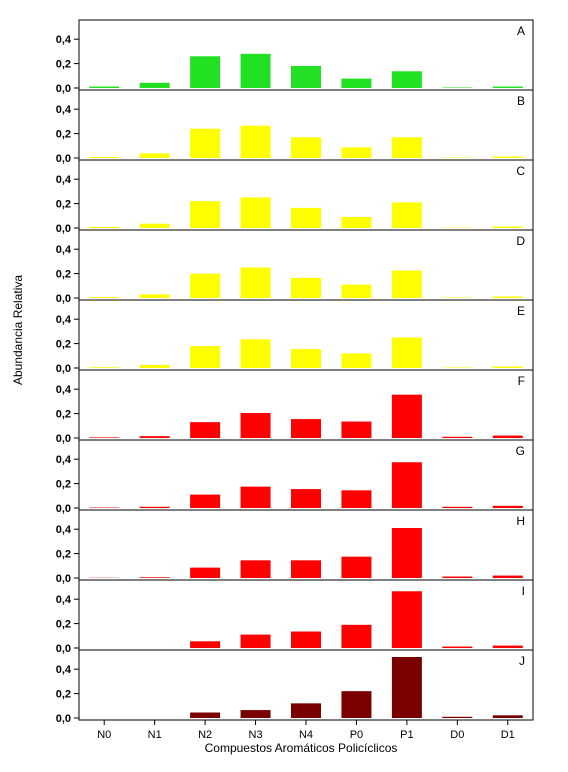  I want to click on panel-label: A, so click(521, 31).